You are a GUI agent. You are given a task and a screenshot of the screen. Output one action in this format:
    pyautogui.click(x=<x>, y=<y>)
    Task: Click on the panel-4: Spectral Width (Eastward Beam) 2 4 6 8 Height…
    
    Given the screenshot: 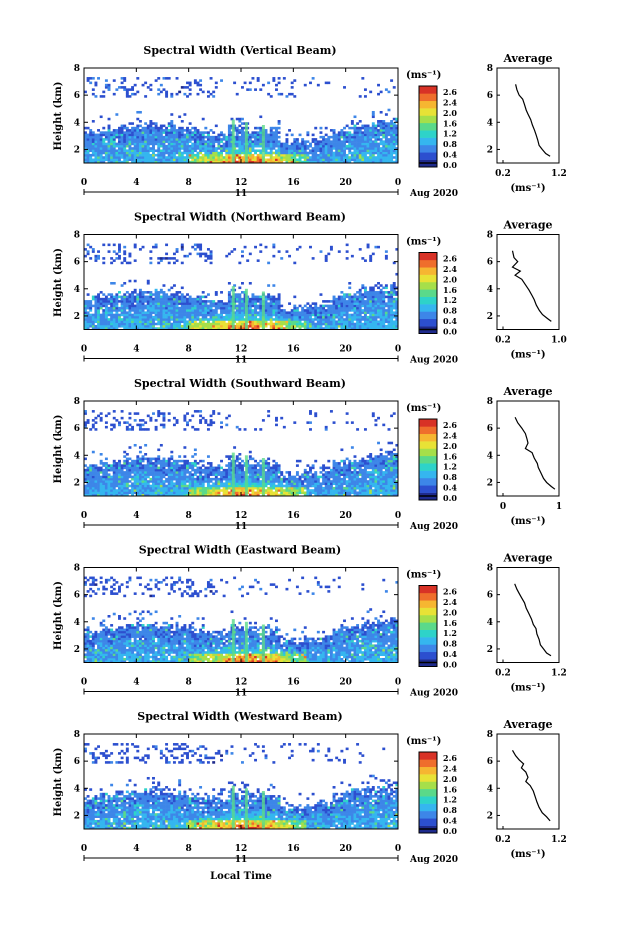 What is the action you would take?
    pyautogui.click(x=310, y=621)
    